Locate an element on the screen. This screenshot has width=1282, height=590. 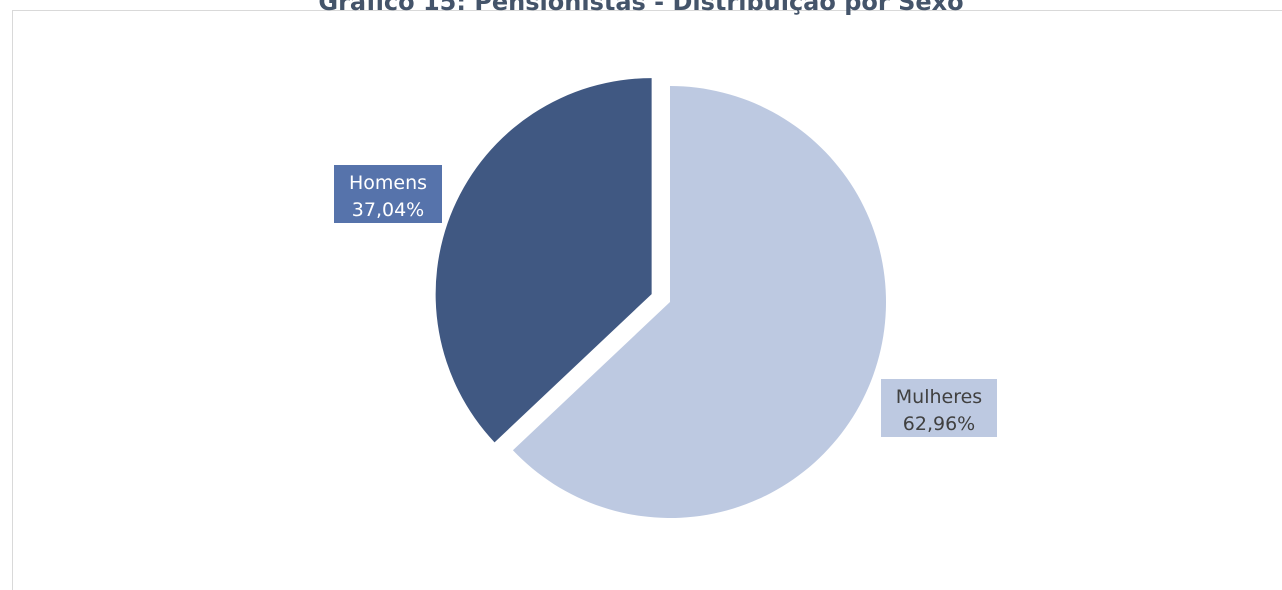
data-label-homens: Homens 37,04% is located at coordinates (388, 194).